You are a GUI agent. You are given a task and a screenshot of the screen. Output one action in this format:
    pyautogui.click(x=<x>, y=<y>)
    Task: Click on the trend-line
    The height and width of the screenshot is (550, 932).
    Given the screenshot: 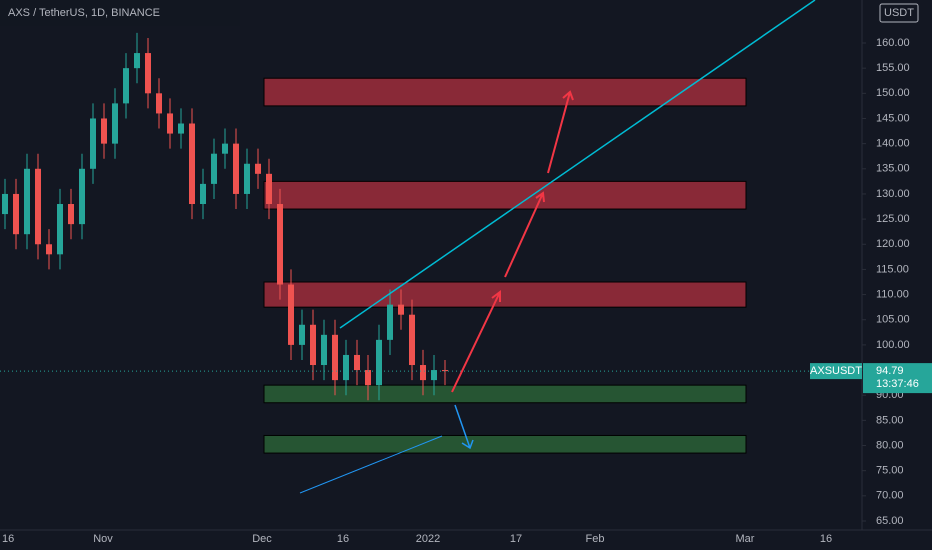 What is the action you would take?
    pyautogui.click(x=371, y=464)
    